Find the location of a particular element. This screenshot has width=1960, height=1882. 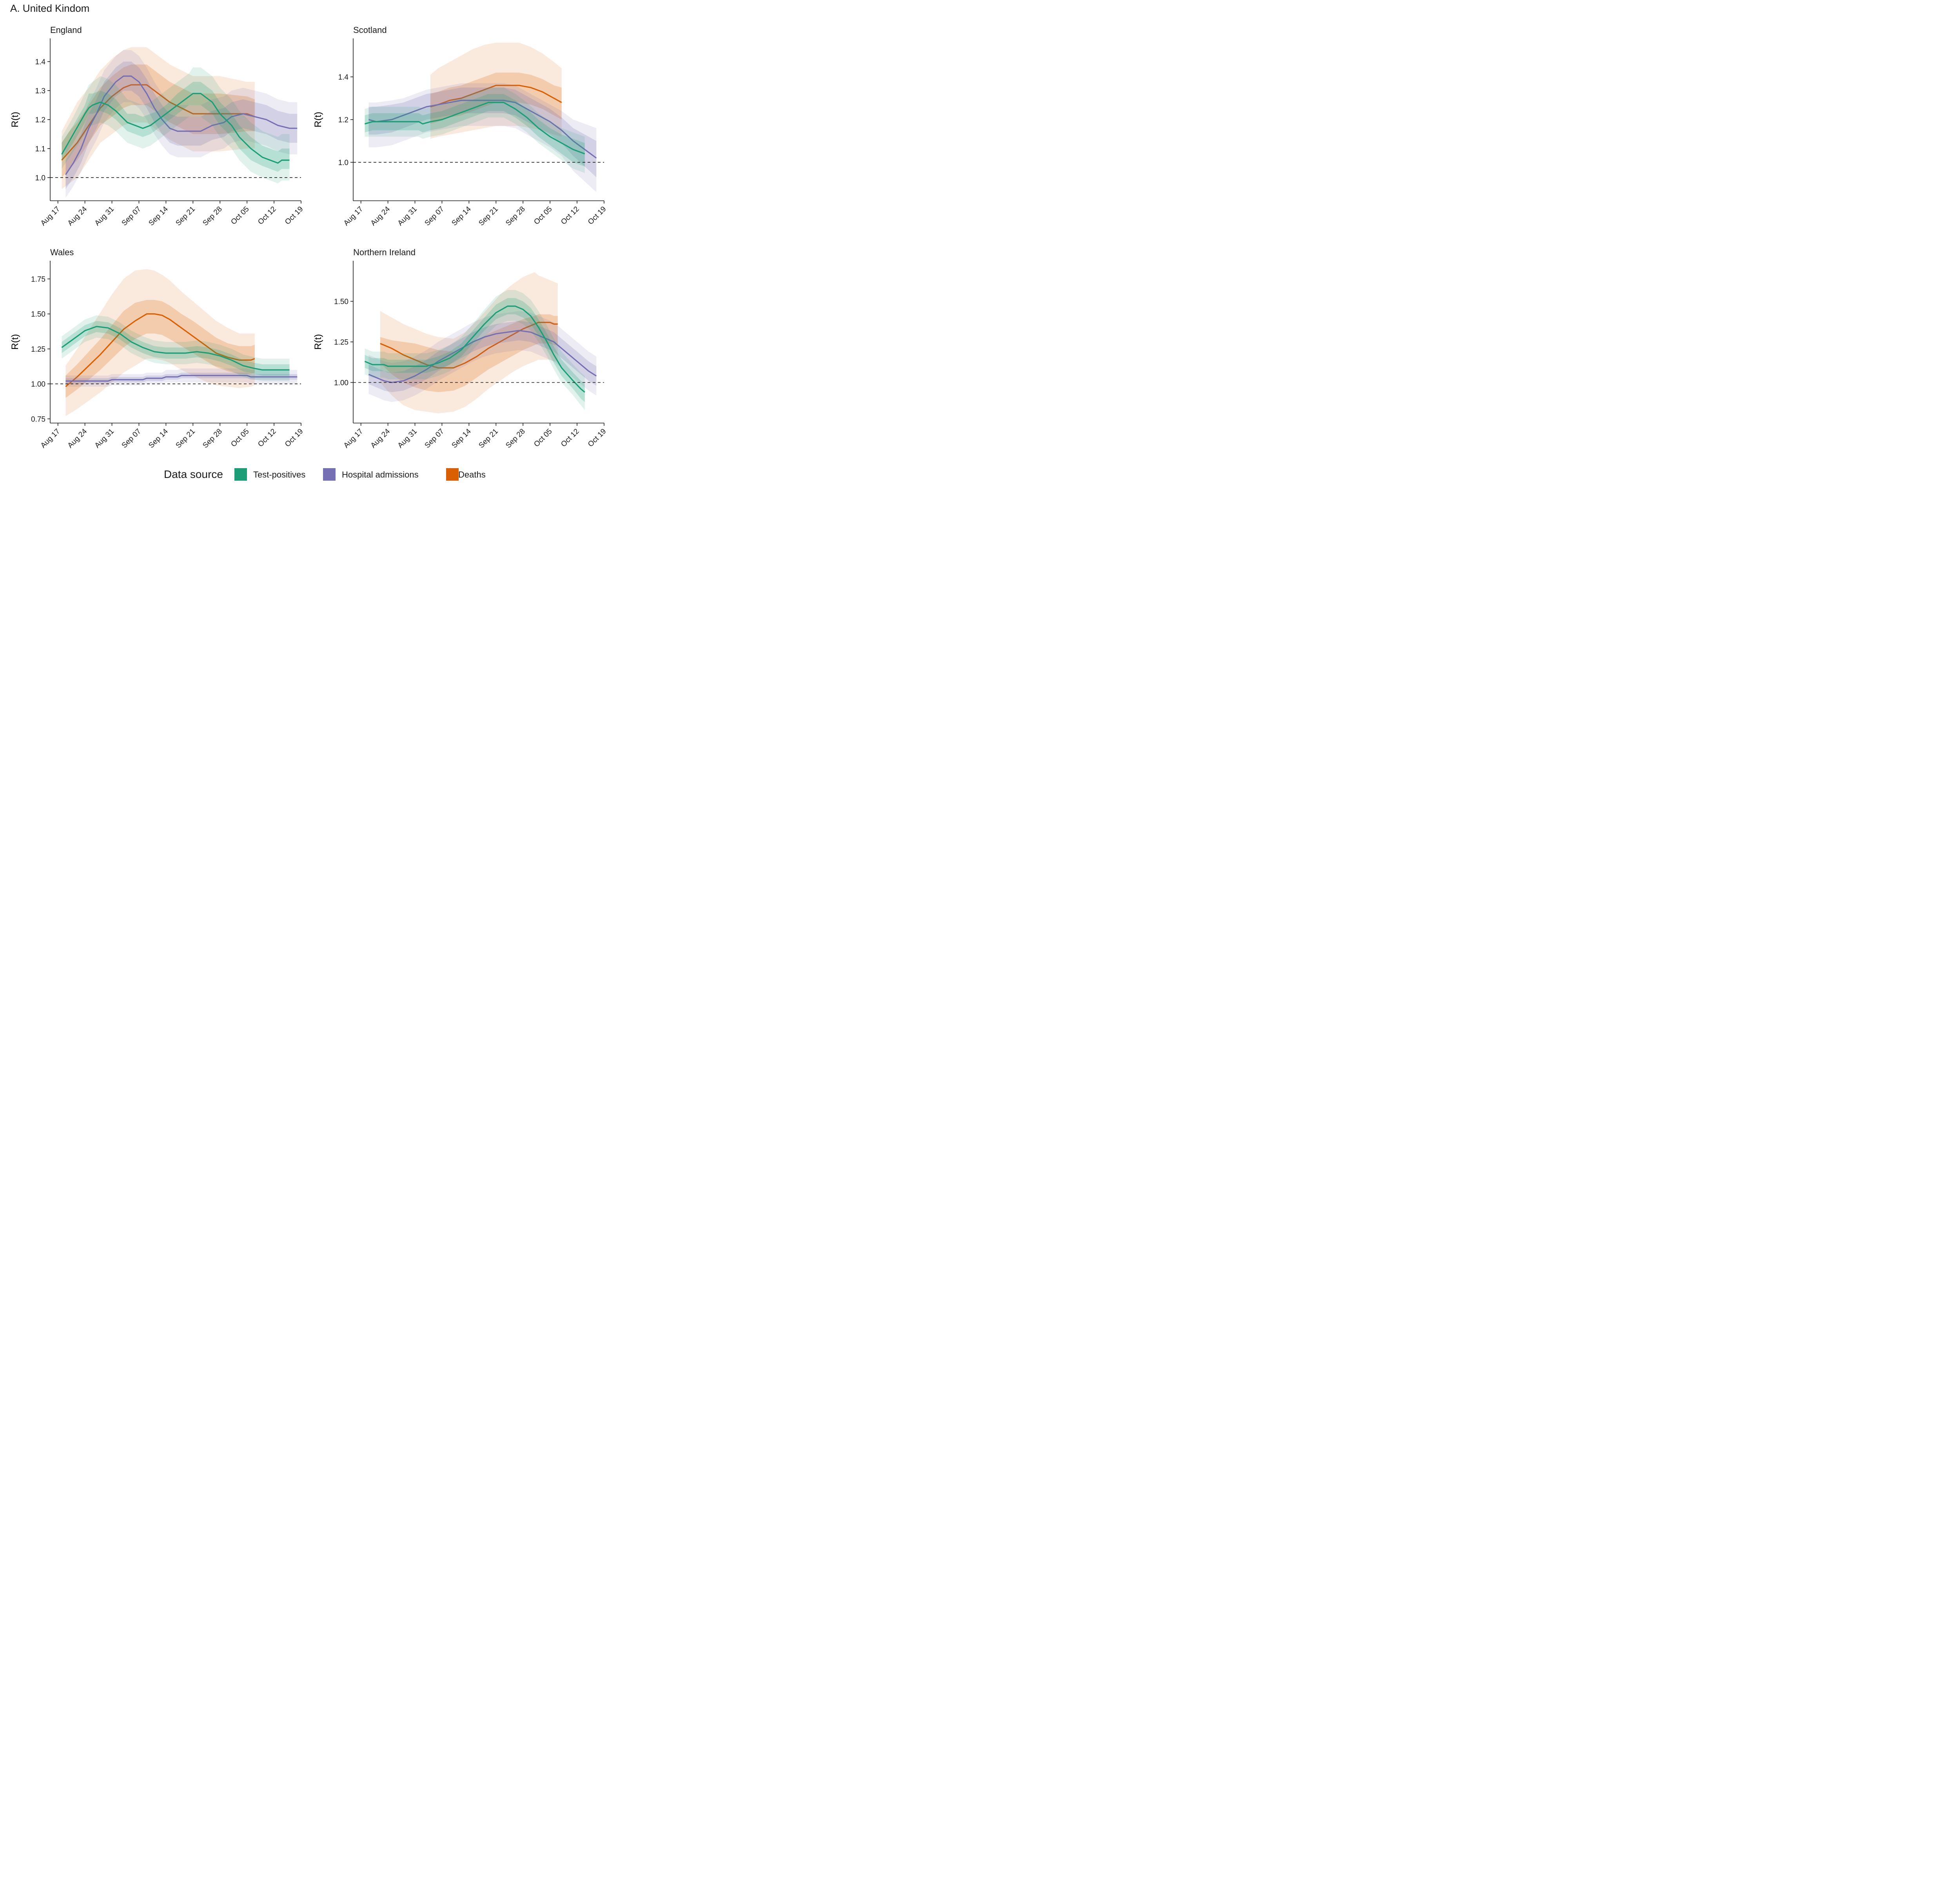

panel-title-northern-ireland: Northern Ireland is located at coordinates (384, 252).